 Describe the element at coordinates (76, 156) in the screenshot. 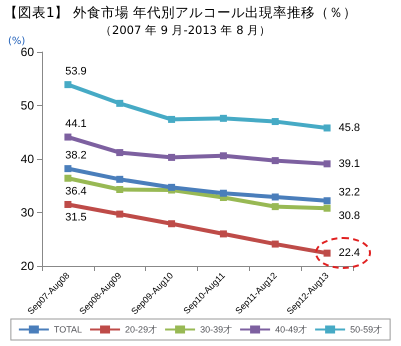

I see `data-label: 38.2` at that location.